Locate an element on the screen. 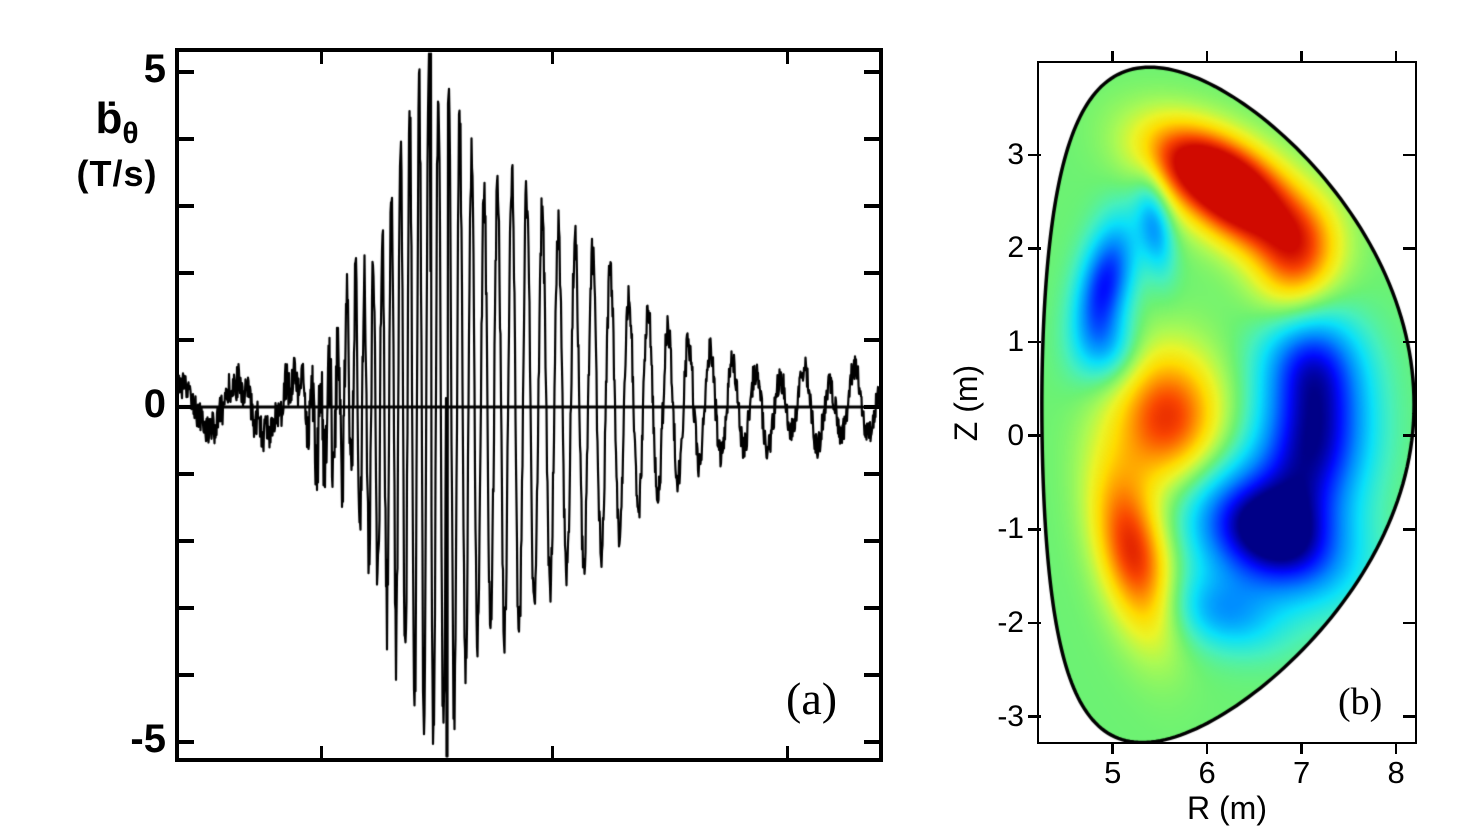  panel-a-ylabel-symbol: ḃθ is located at coordinates (117, 122).